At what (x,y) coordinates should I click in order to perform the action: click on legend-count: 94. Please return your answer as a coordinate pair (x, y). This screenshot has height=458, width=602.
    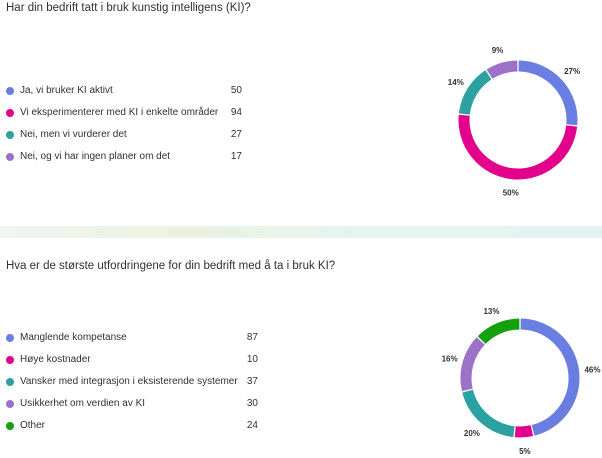
    Looking at the image, I should click on (236, 112).